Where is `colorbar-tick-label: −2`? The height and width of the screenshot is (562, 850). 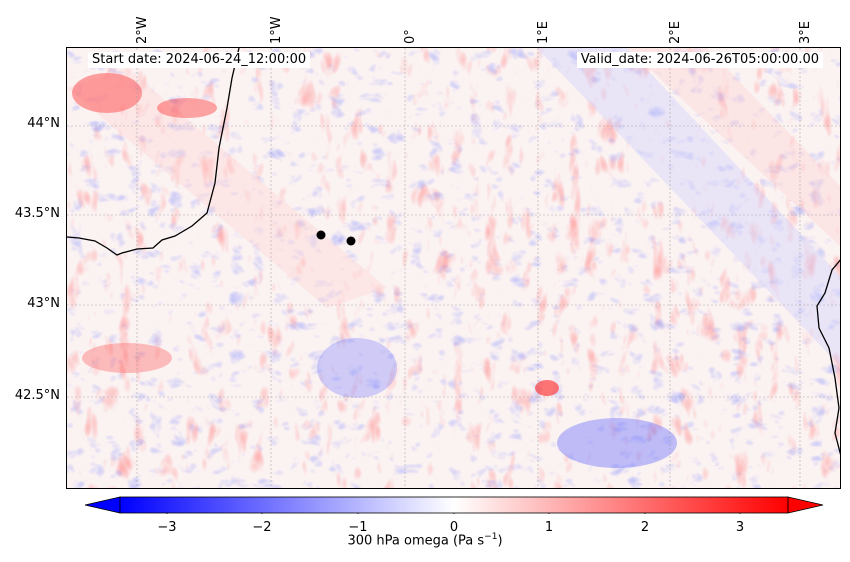 colorbar-tick-label: −2 is located at coordinates (262, 527).